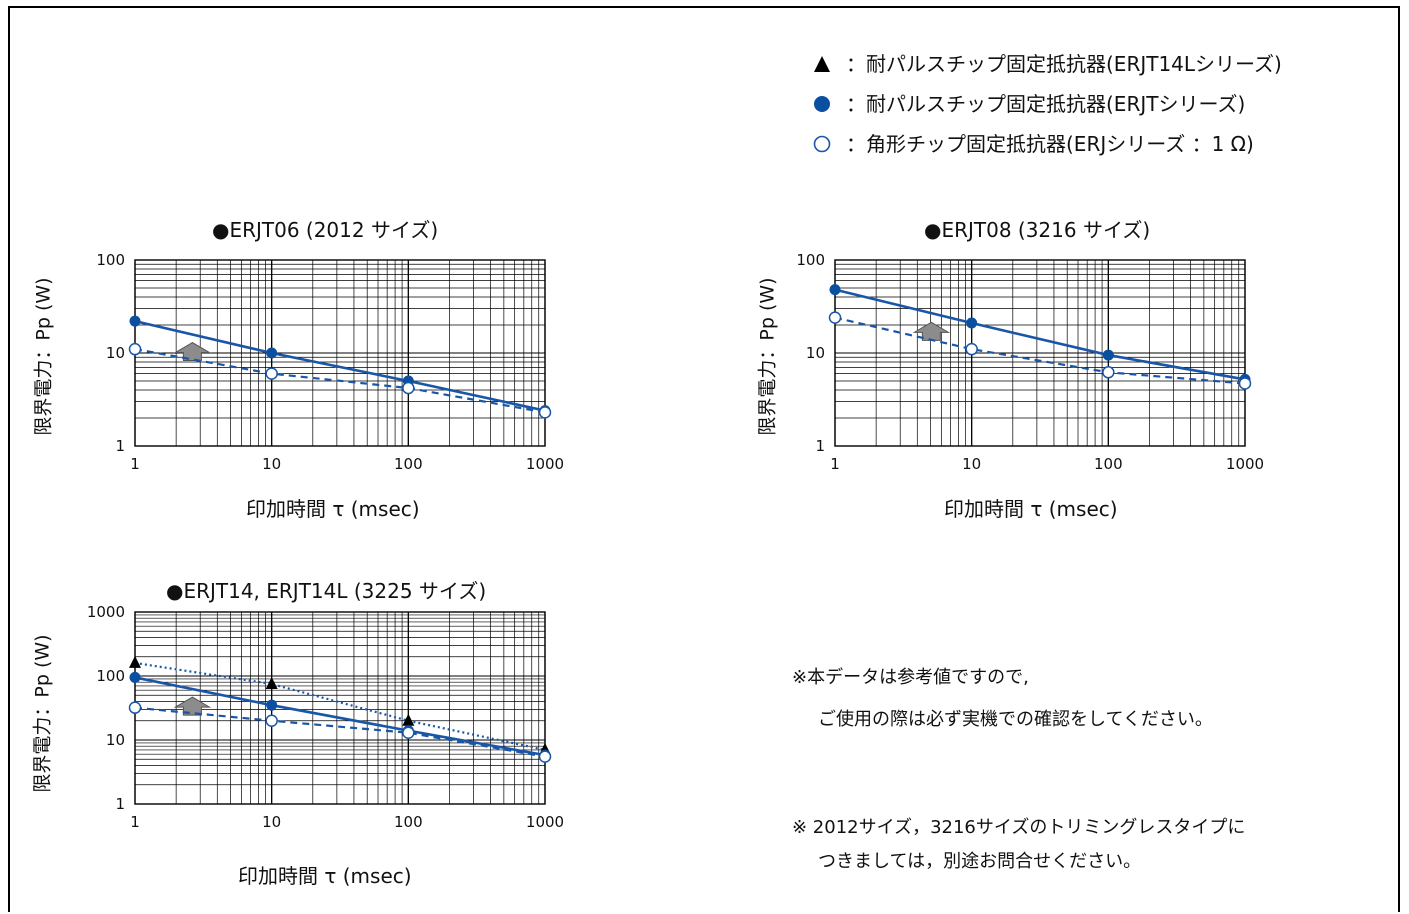 The width and height of the screenshot is (1409, 914). I want to click on chart2-title: ●ERJT08 (3216 サイズ), so click(1037, 230).